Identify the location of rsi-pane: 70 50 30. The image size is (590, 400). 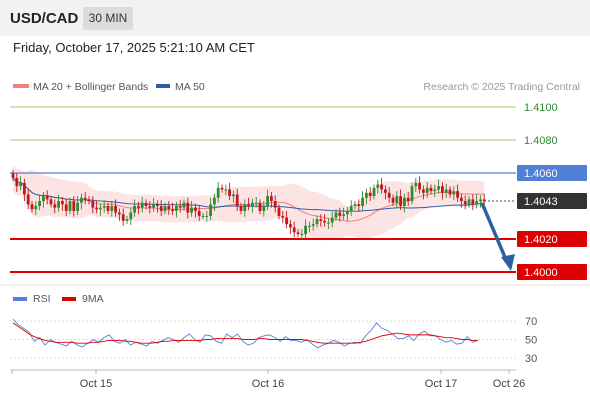
(273, 340).